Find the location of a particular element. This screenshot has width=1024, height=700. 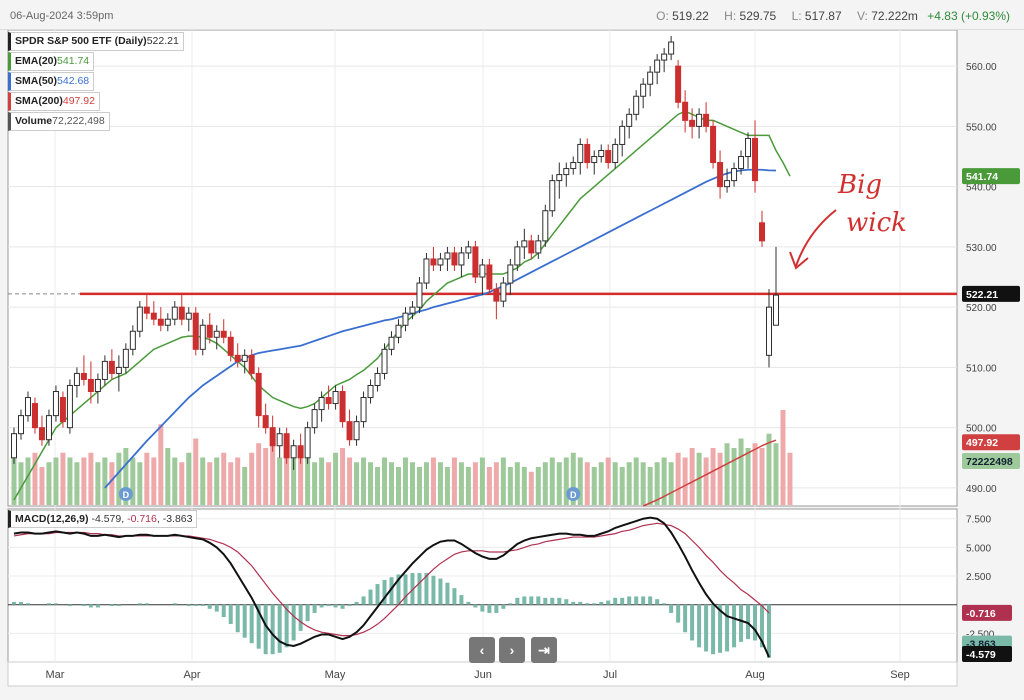

dividend-marker-label: D is located at coordinates (126, 495).